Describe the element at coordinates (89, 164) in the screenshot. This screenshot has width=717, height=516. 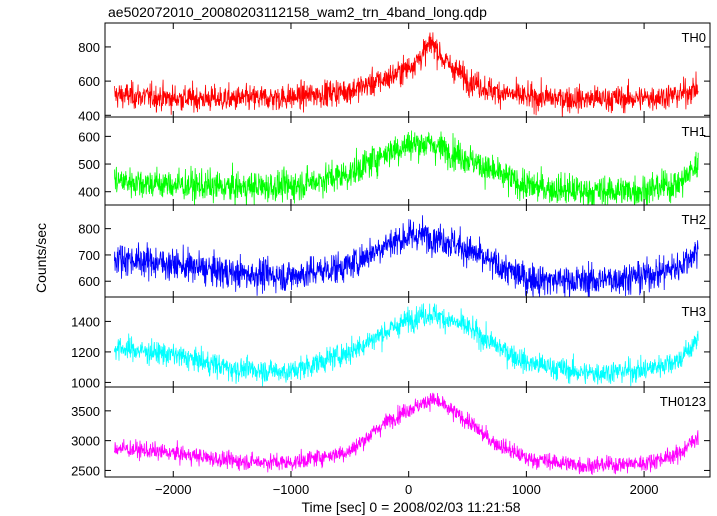
I see `y-tick-label: 500` at that location.